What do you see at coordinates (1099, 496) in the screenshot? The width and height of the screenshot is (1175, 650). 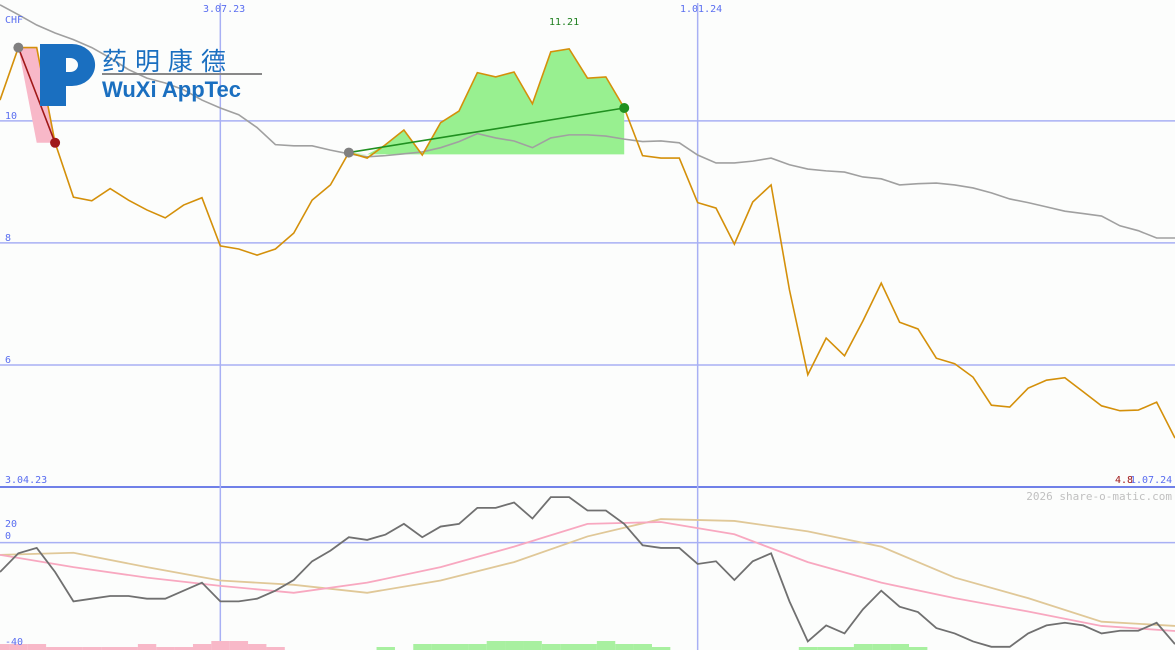 I see `watermark: 2026 share-o-matic.com` at bounding box center [1099, 496].